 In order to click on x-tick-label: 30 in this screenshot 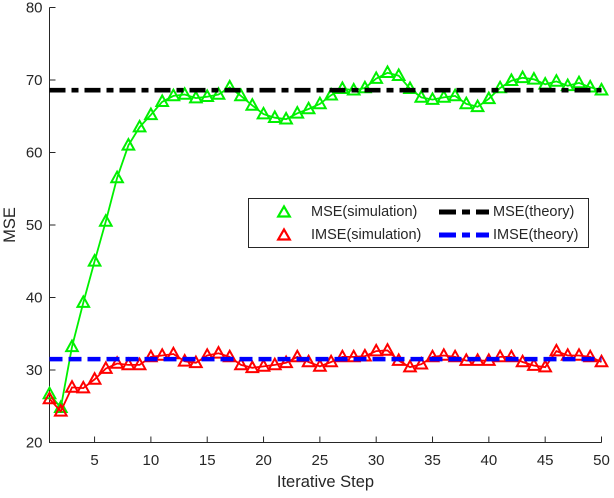, I will do `click(376, 460)`.